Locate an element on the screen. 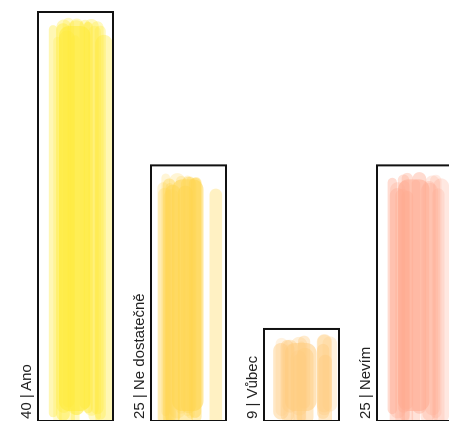  bar-label-1: 40 | Ano is located at coordinates (26, 391).